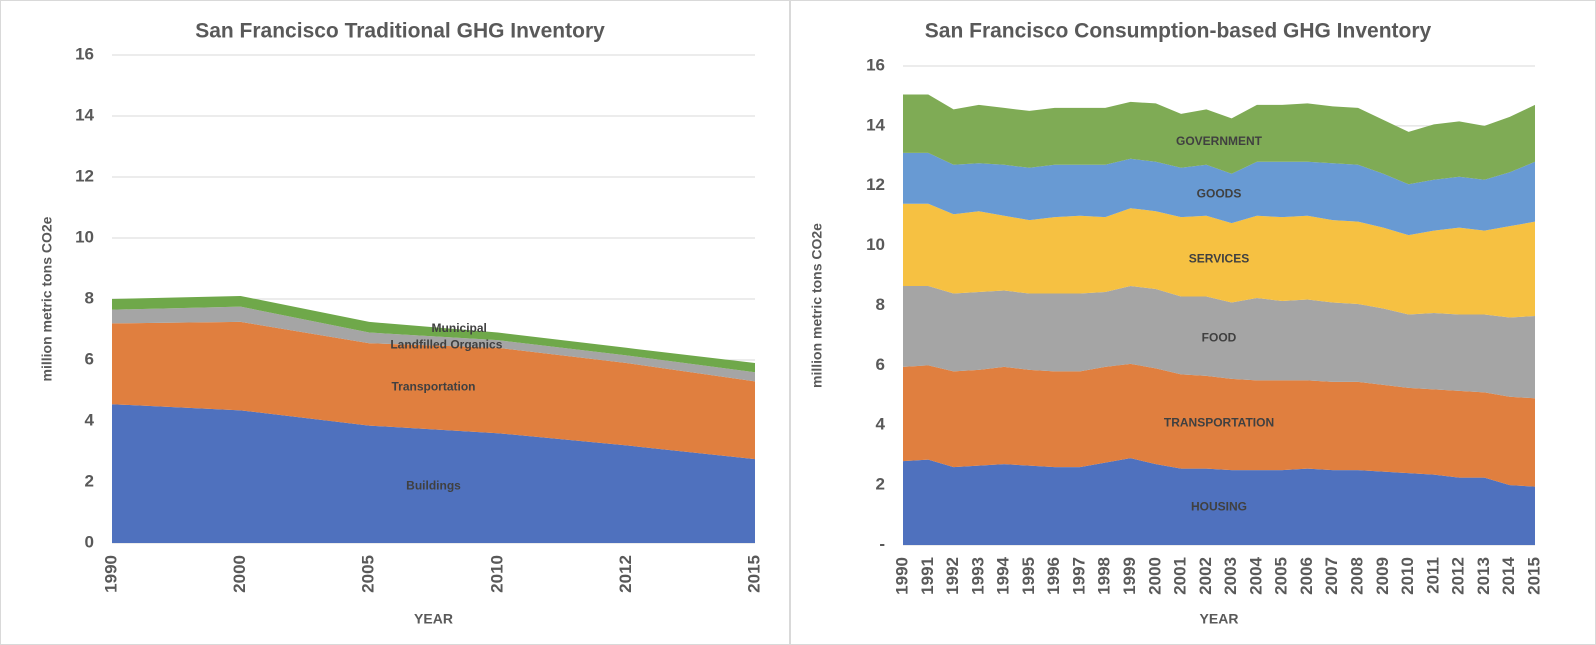 The width and height of the screenshot is (1596, 645). I want to click on chart-title: San Francisco Traditional GHG Inventory, so click(400, 31).